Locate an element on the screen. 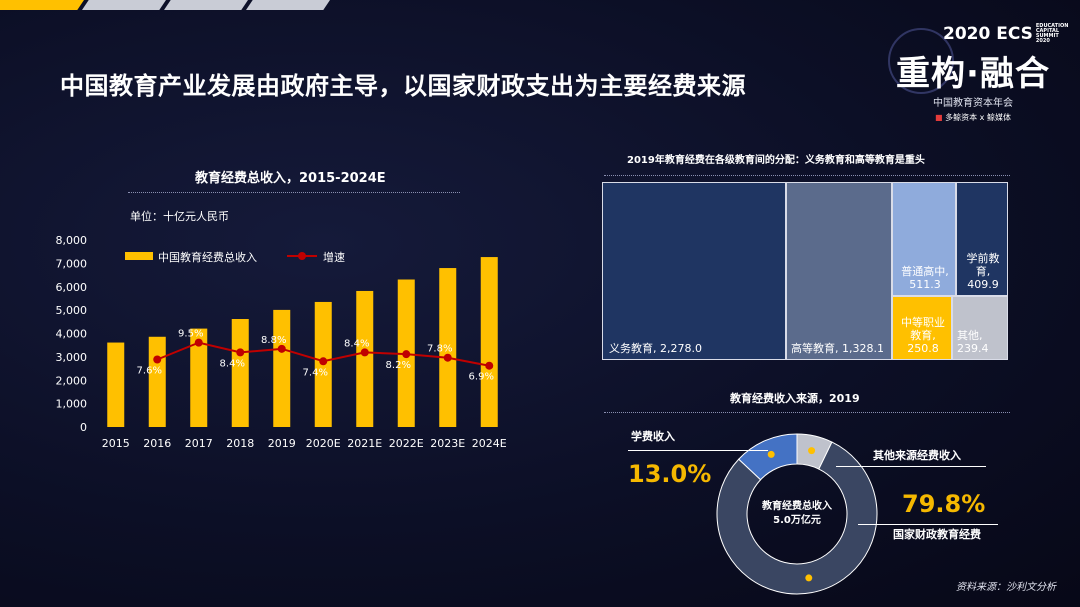  treemap-cell-preschool: 学前教 育, 409.9 is located at coordinates (982, 239).